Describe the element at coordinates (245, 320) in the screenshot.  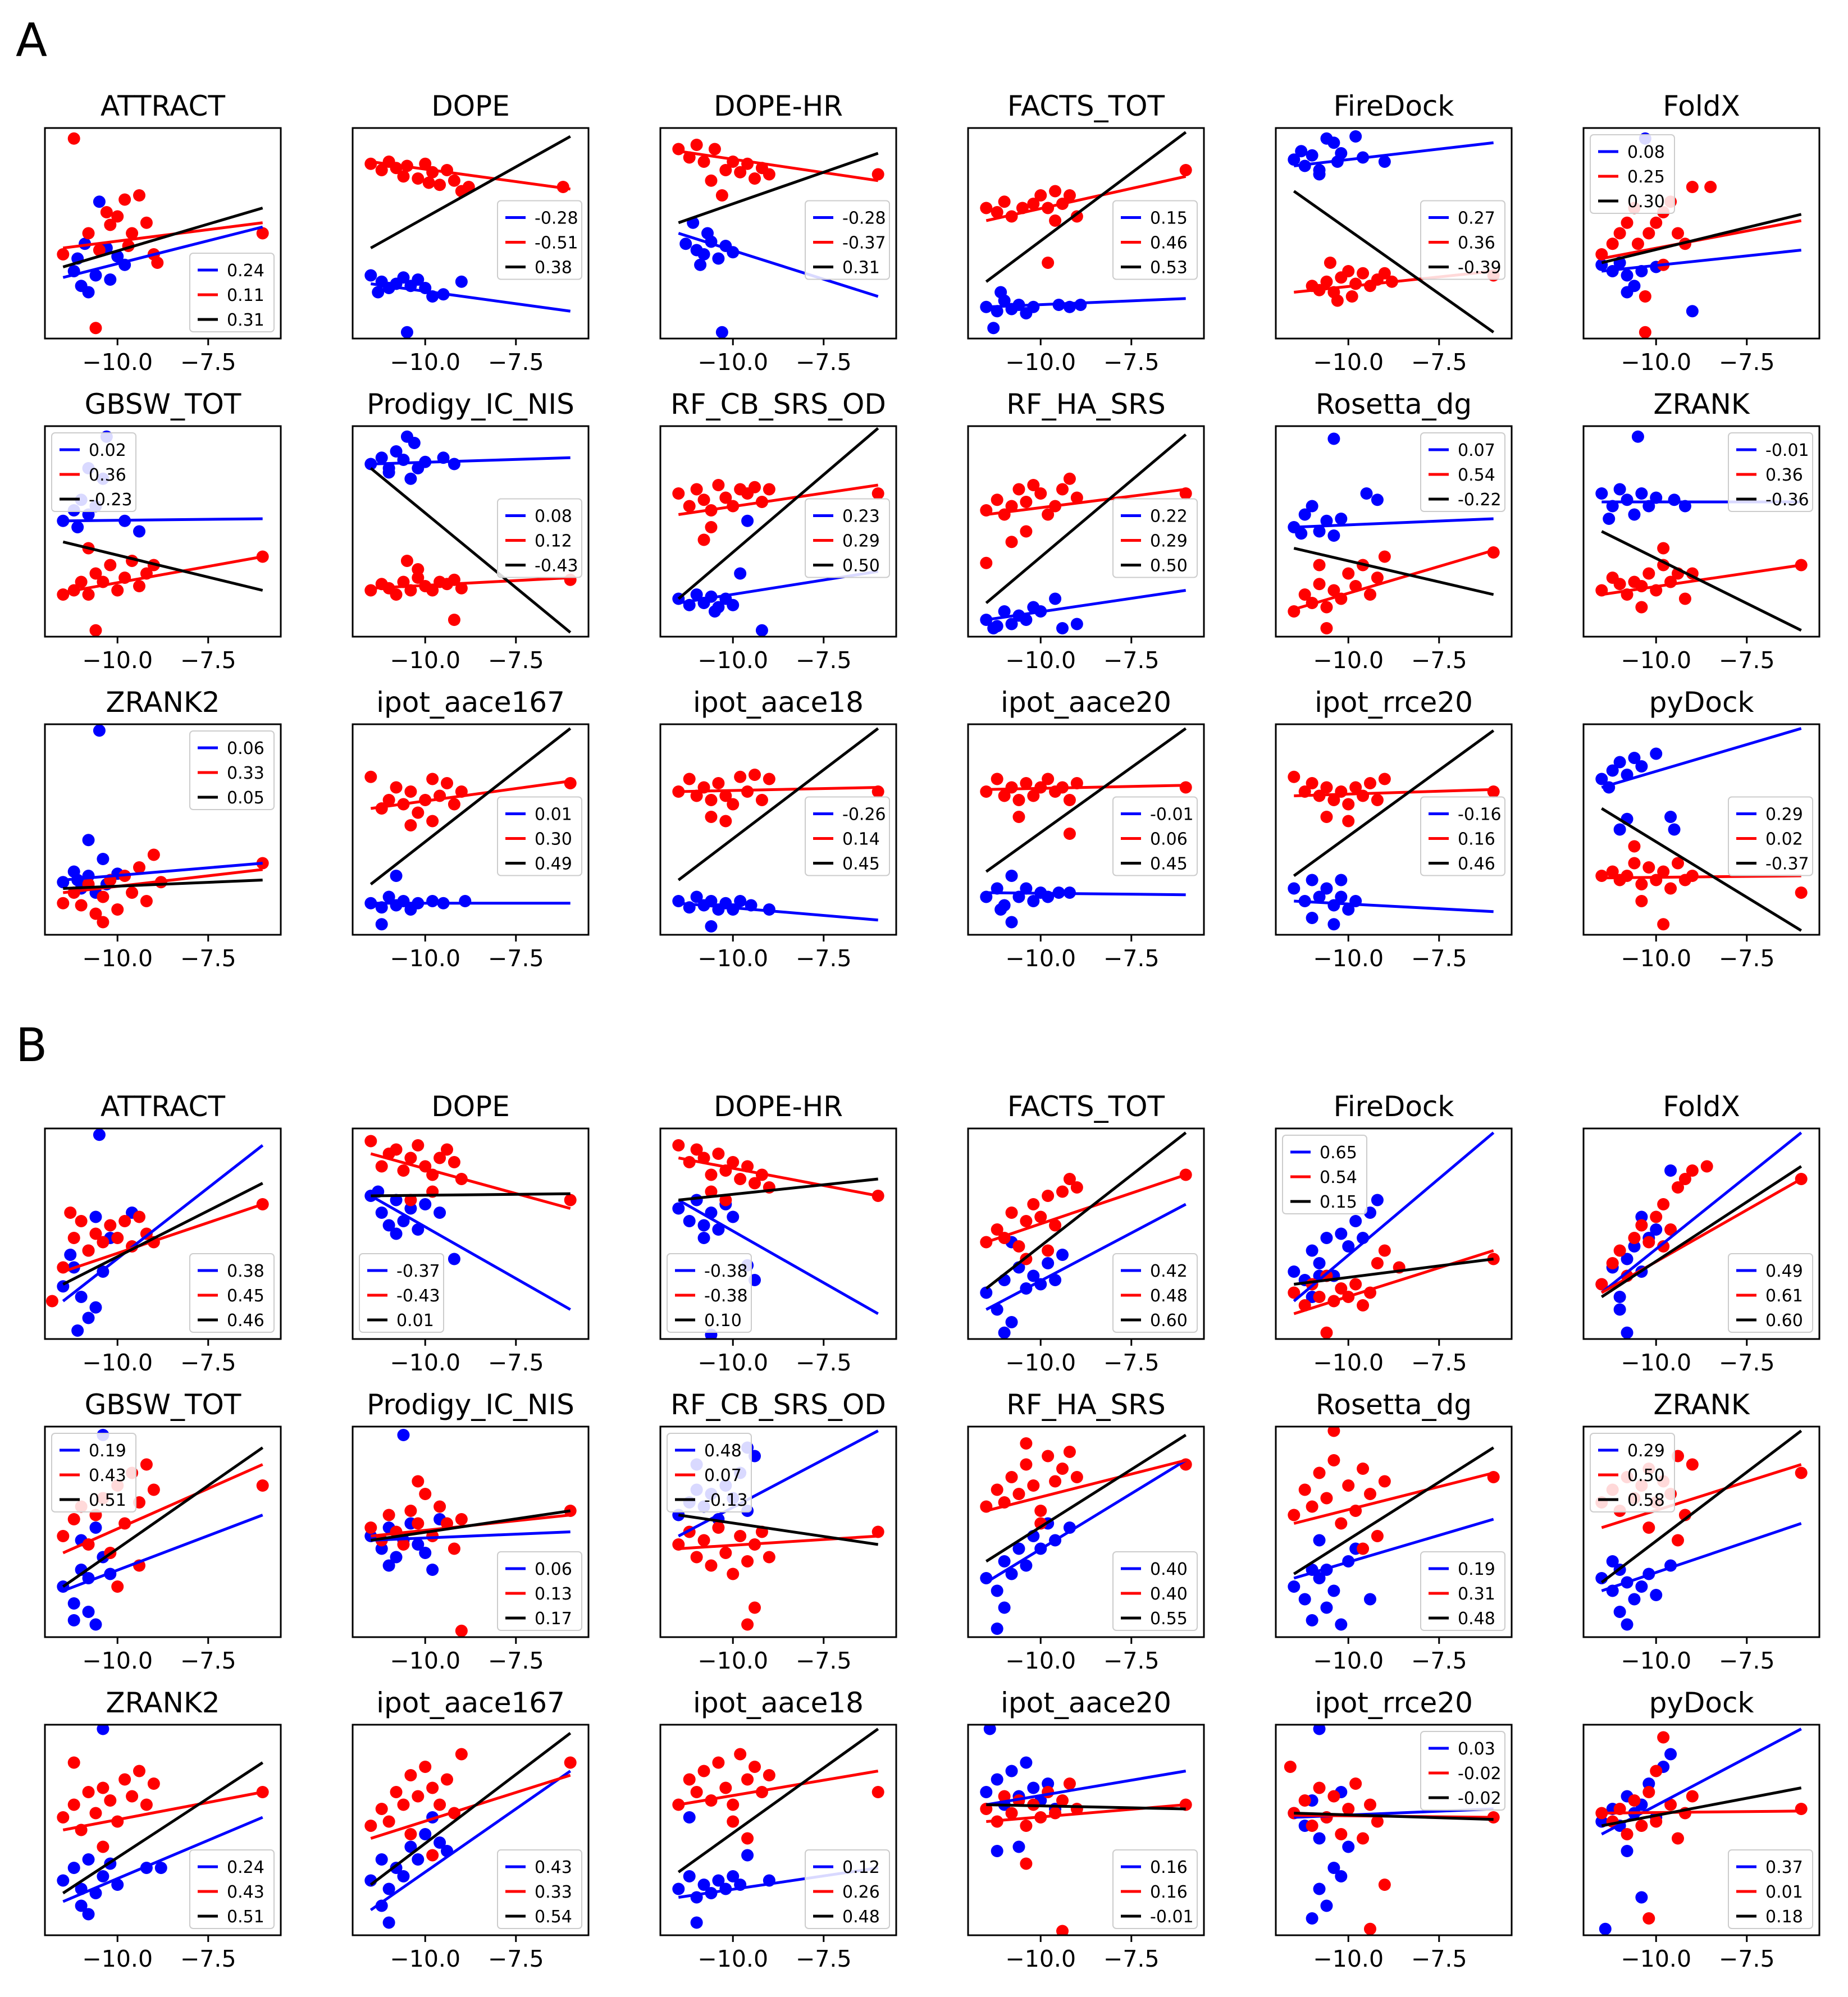
I see `legend-value-black: 0.31` at that location.